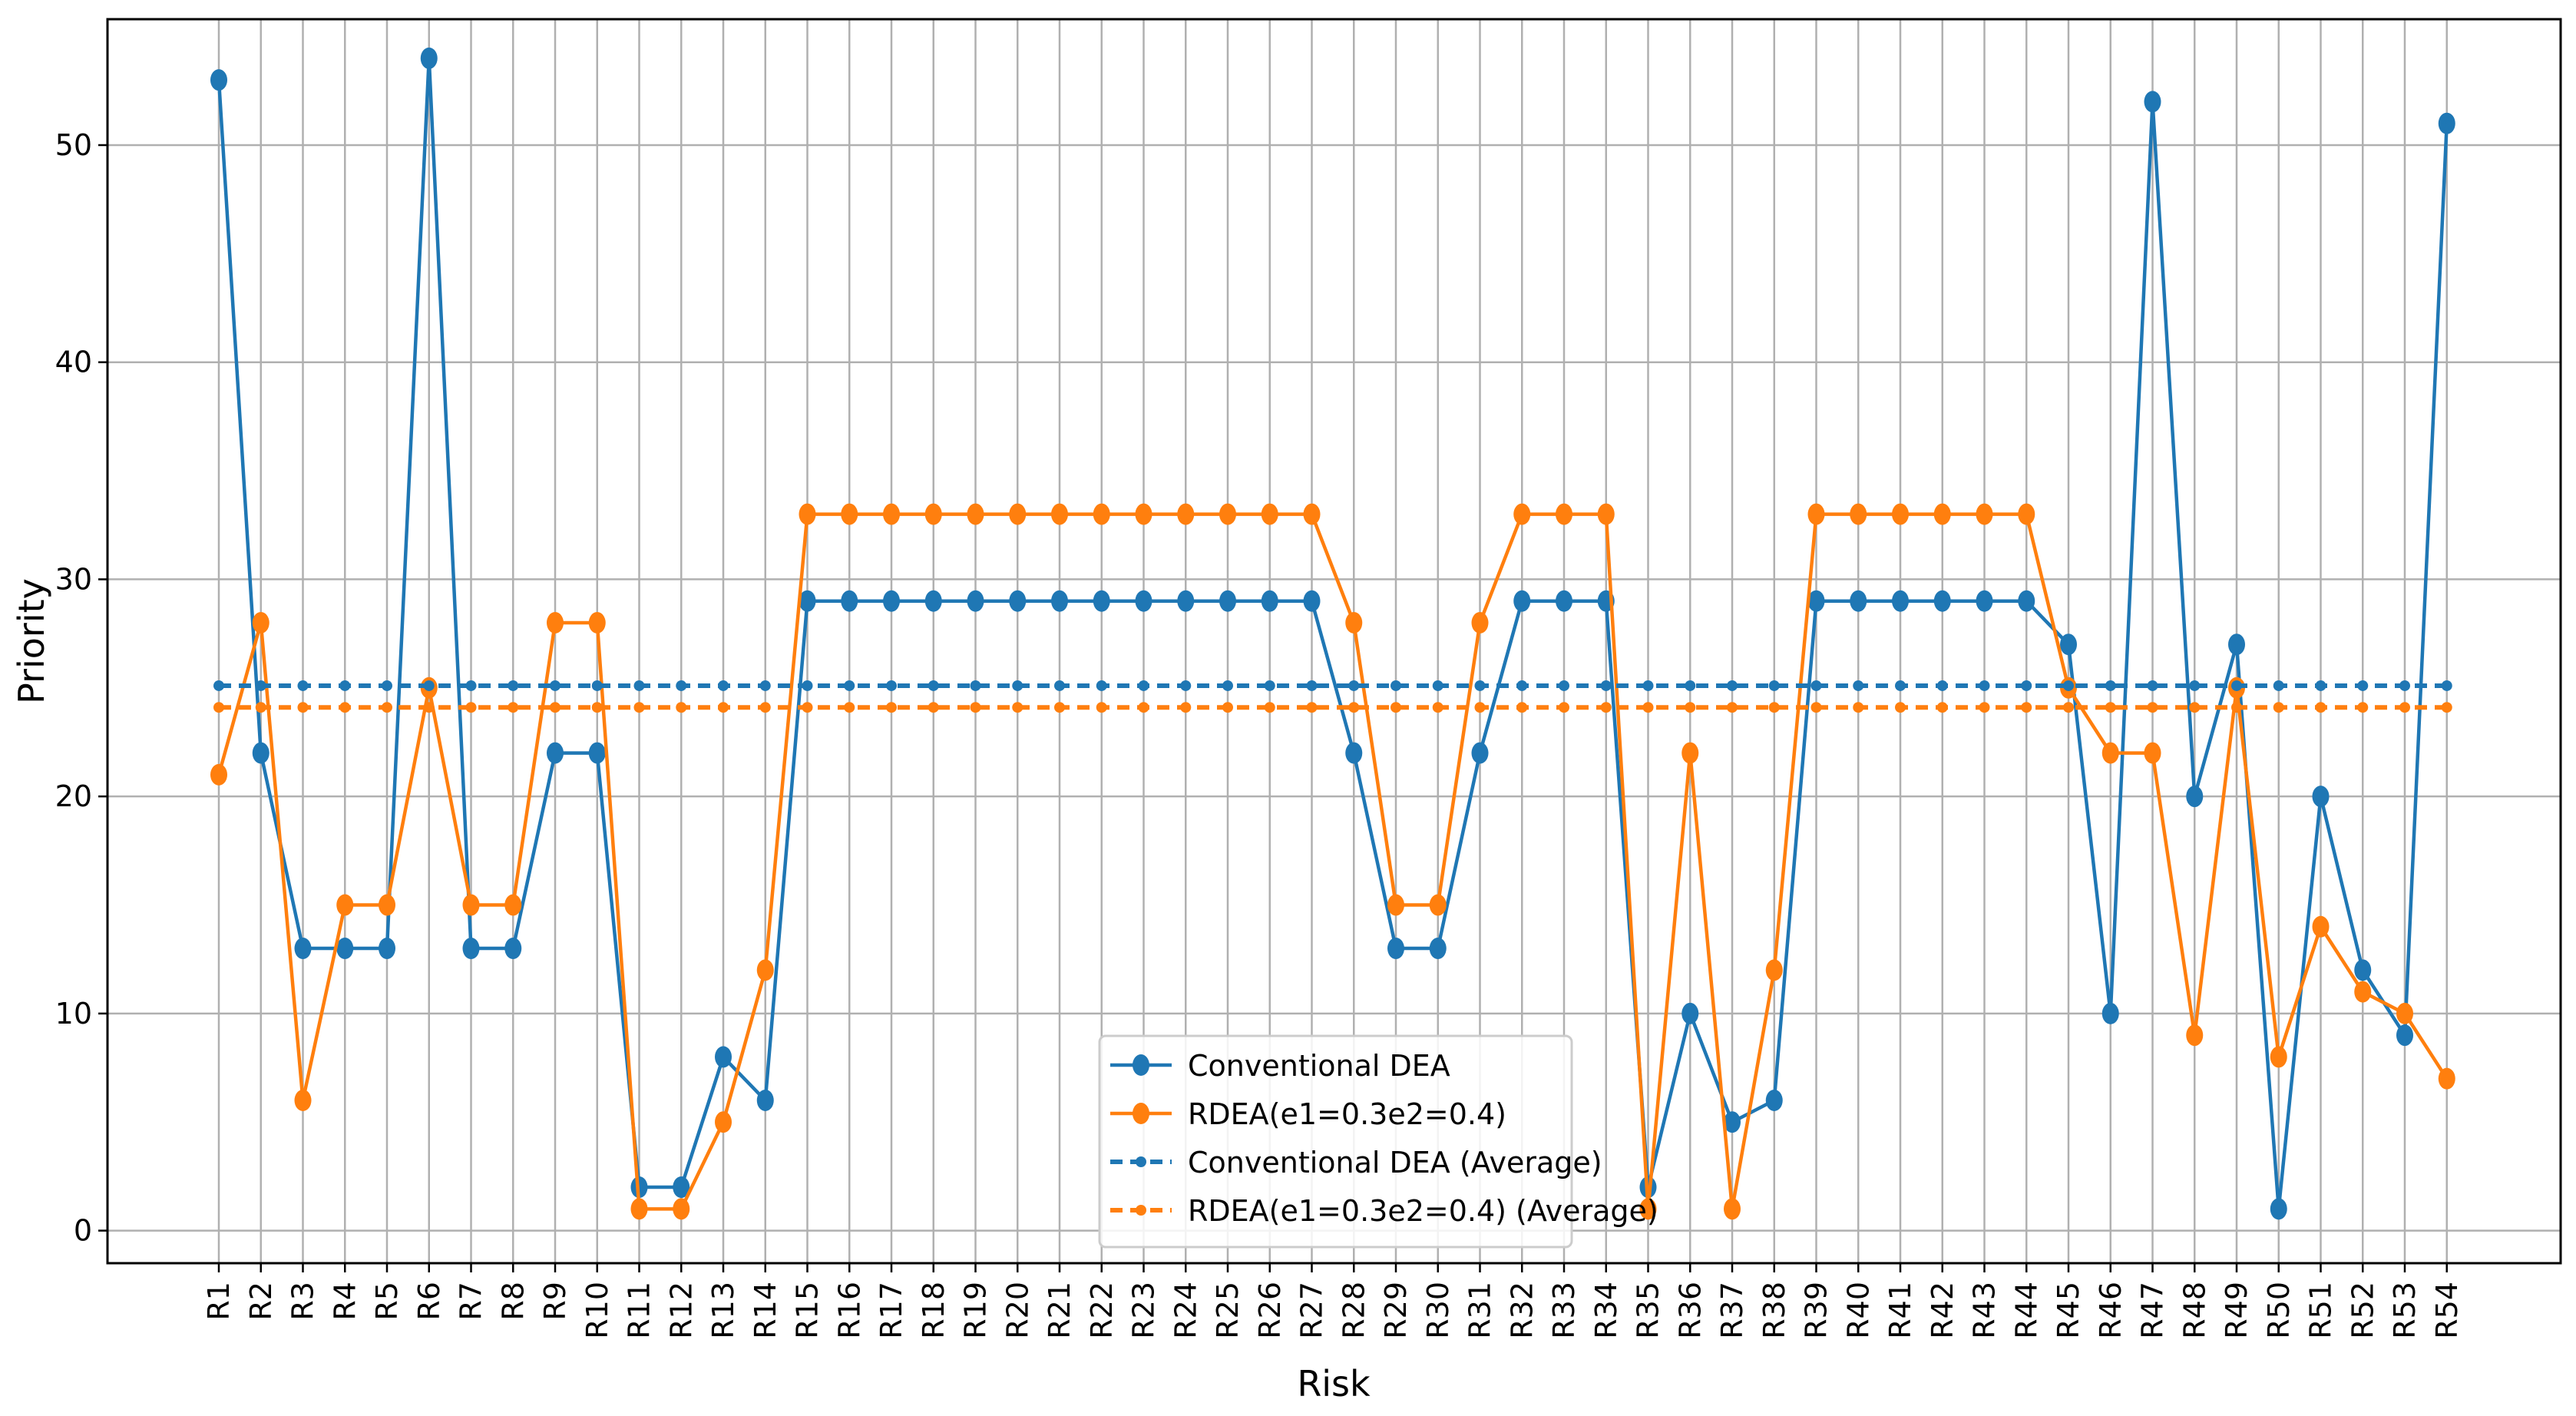 This screenshot has width=2576, height=1416. Describe the element at coordinates (2279, 1310) in the screenshot. I see `x-tick-label: R50` at that location.